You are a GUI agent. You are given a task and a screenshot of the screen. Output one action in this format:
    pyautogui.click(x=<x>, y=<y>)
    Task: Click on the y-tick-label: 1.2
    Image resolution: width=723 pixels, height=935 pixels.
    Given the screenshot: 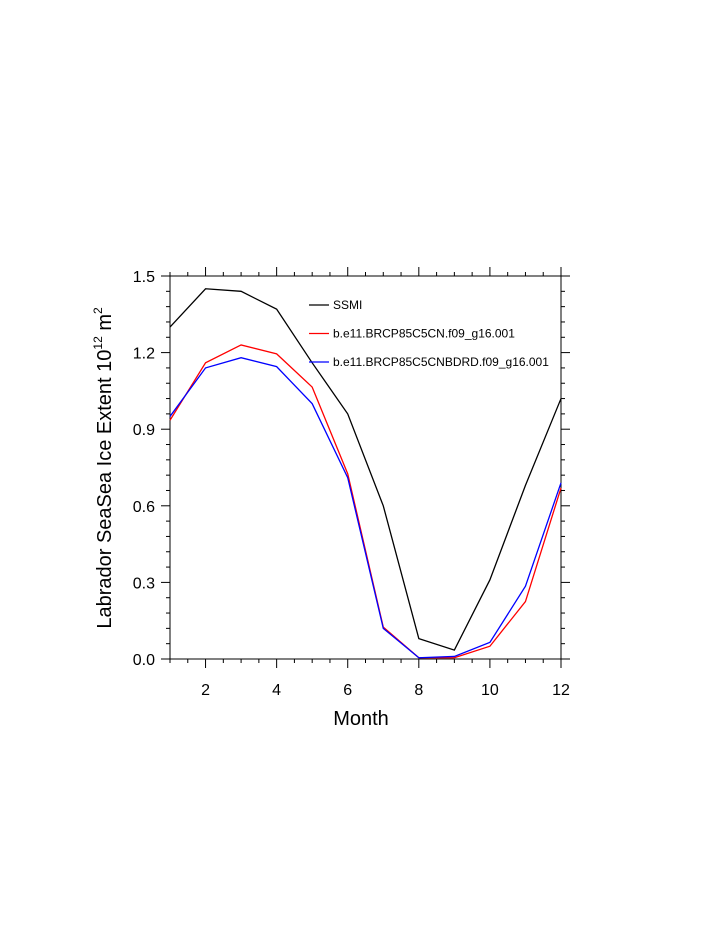 What is the action you would take?
    pyautogui.click(x=144, y=354)
    